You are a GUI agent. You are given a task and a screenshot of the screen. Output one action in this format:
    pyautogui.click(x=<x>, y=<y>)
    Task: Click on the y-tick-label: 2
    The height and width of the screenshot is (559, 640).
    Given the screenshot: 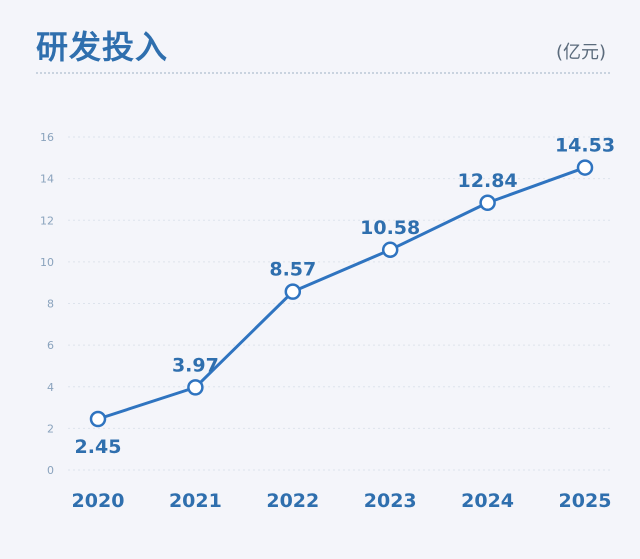 What is the action you would take?
    pyautogui.click(x=50, y=428)
    